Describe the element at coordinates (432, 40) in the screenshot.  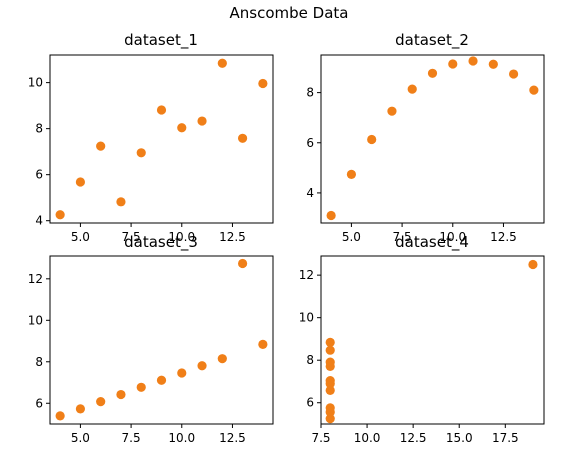
I see `subplot-title-2: dataset_2` at that location.